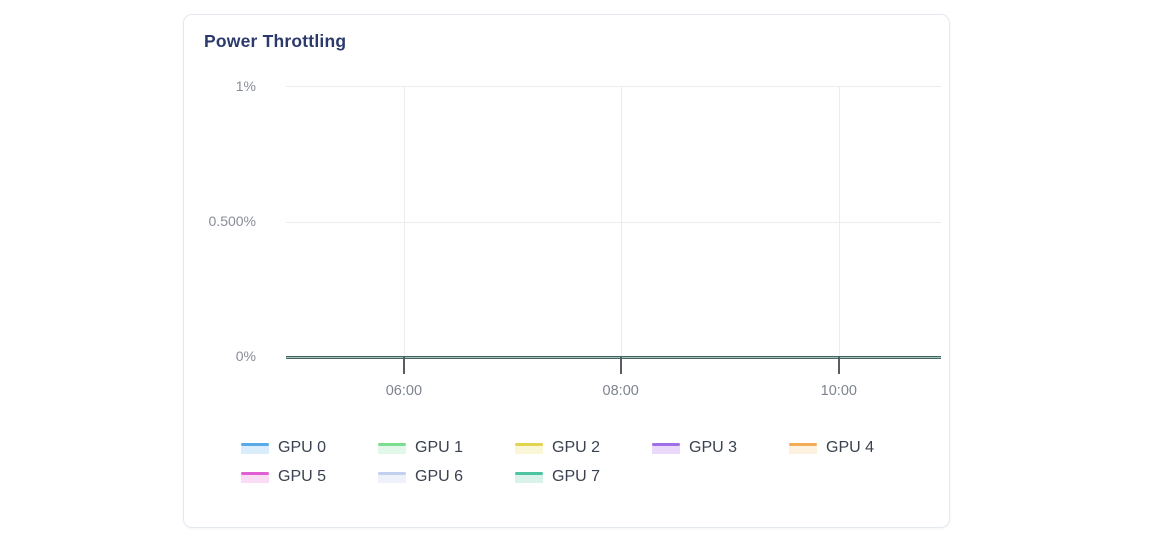  What do you see at coordinates (404, 391) in the screenshot?
I see `x-tick-label-0600: 06:00` at bounding box center [404, 391].